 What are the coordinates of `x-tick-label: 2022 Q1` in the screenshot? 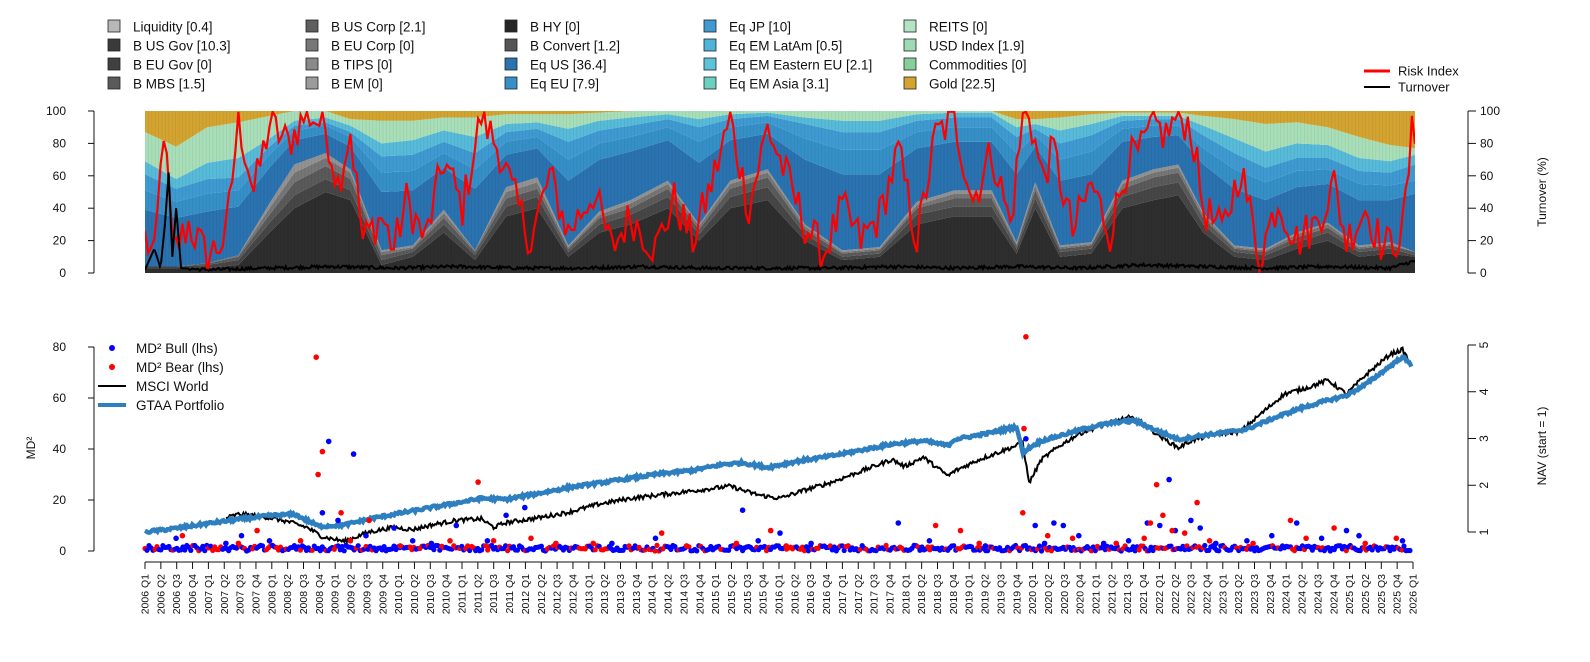 It's located at (1160, 594).